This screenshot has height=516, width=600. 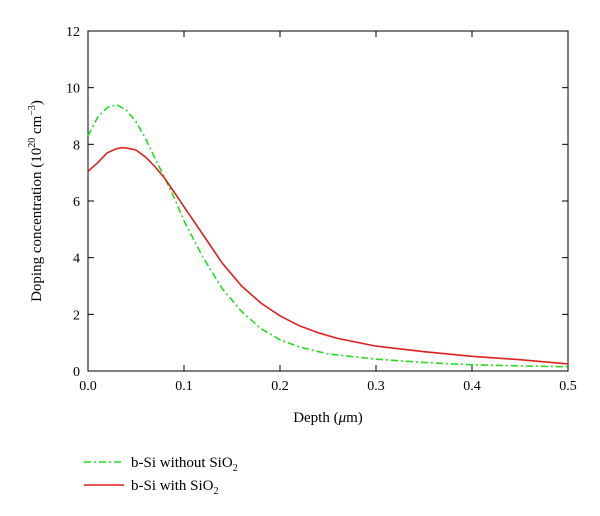 What do you see at coordinates (328, 418) in the screenshot?
I see `x-axis-label: Depth (μm)` at bounding box center [328, 418].